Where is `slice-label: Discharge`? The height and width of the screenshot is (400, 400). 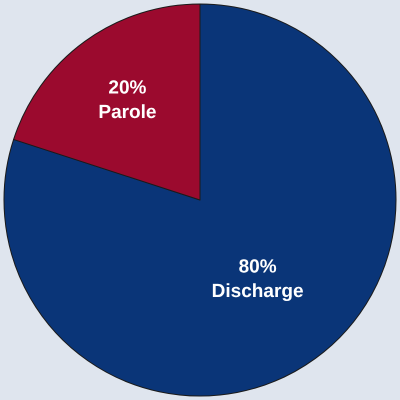
slice-label: Discharge is located at coordinates (258, 291).